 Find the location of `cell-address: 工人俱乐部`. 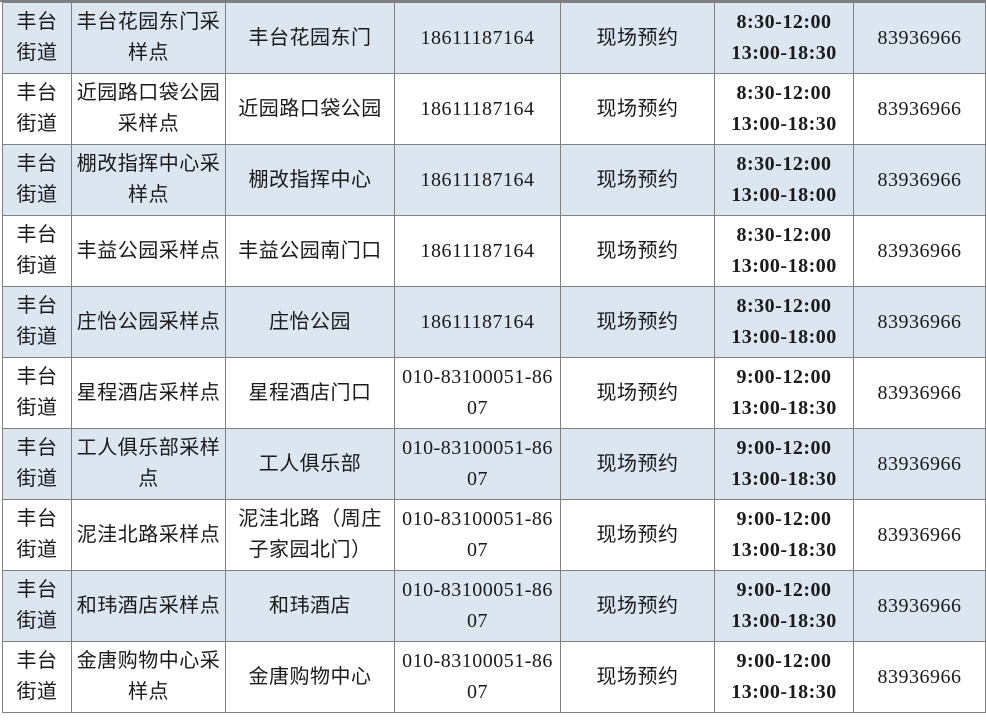

cell-address: 工人俱乐部 is located at coordinates (310, 464).